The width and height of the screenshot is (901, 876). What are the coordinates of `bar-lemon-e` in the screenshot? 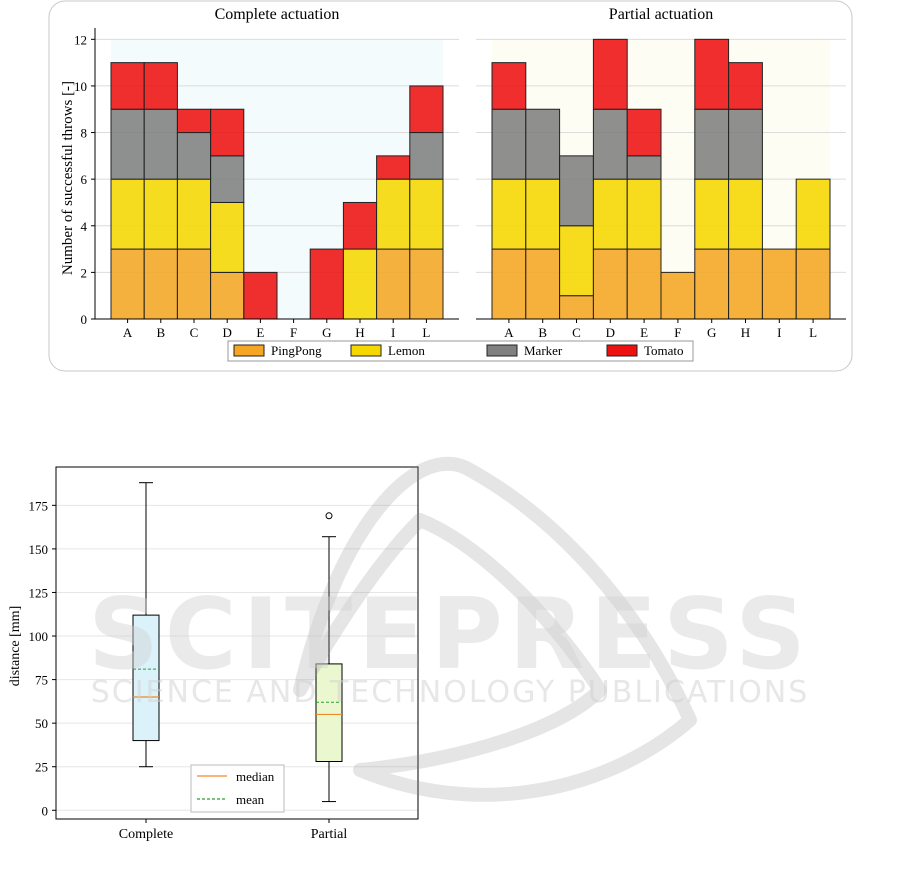 It's located at (644, 214).